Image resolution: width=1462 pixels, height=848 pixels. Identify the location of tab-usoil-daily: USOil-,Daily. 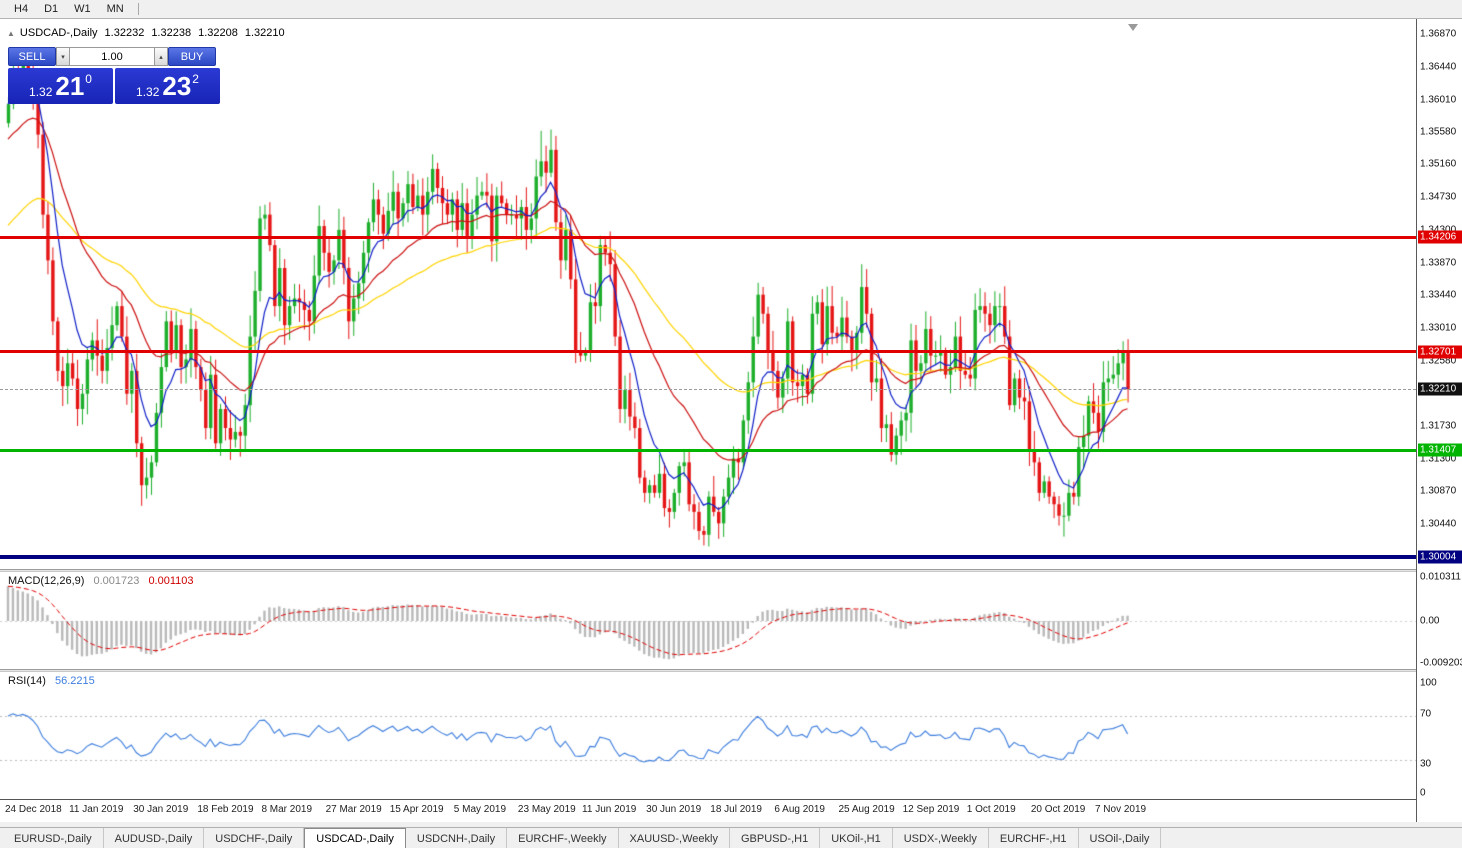
(1120, 838).